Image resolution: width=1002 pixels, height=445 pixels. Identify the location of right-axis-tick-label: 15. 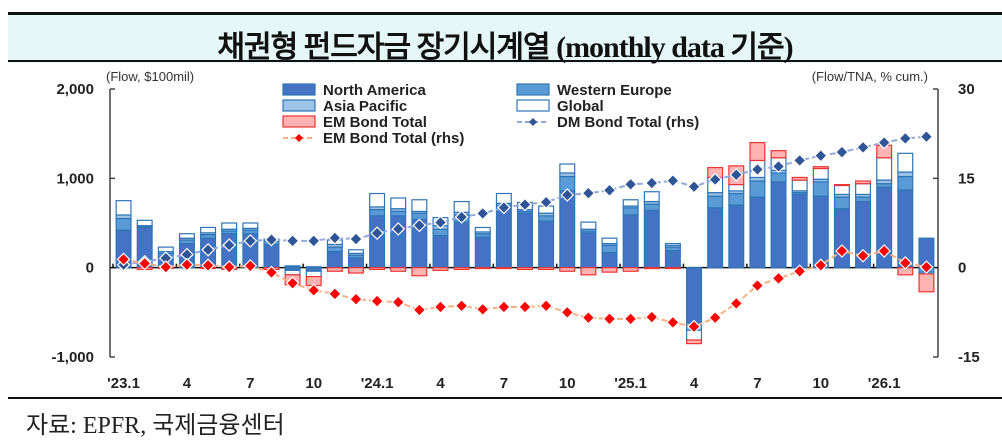
(966, 178).